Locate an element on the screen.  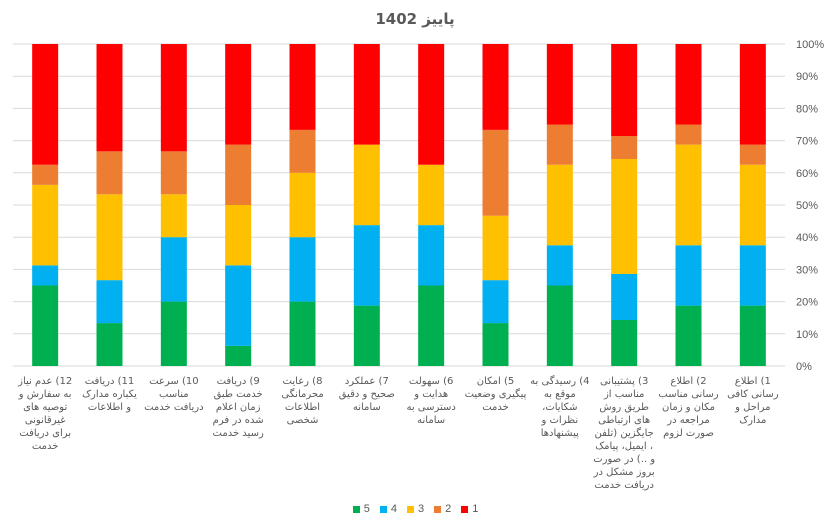
y-tick-label: 50% is located at coordinates (807, 206).